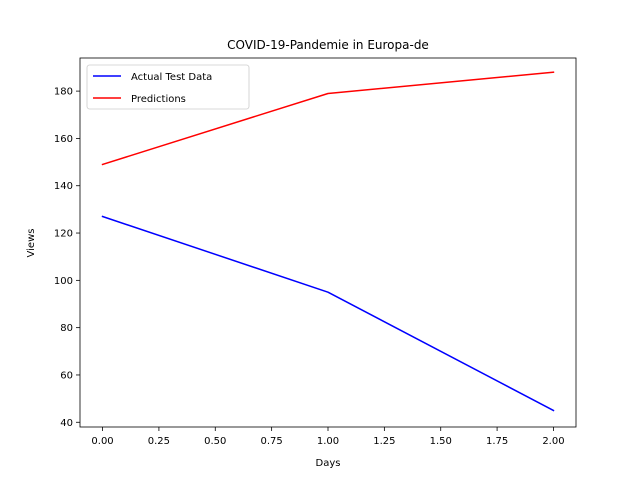 The height and width of the screenshot is (480, 640). I want to click on y-tick-label: 120, so click(63, 234).